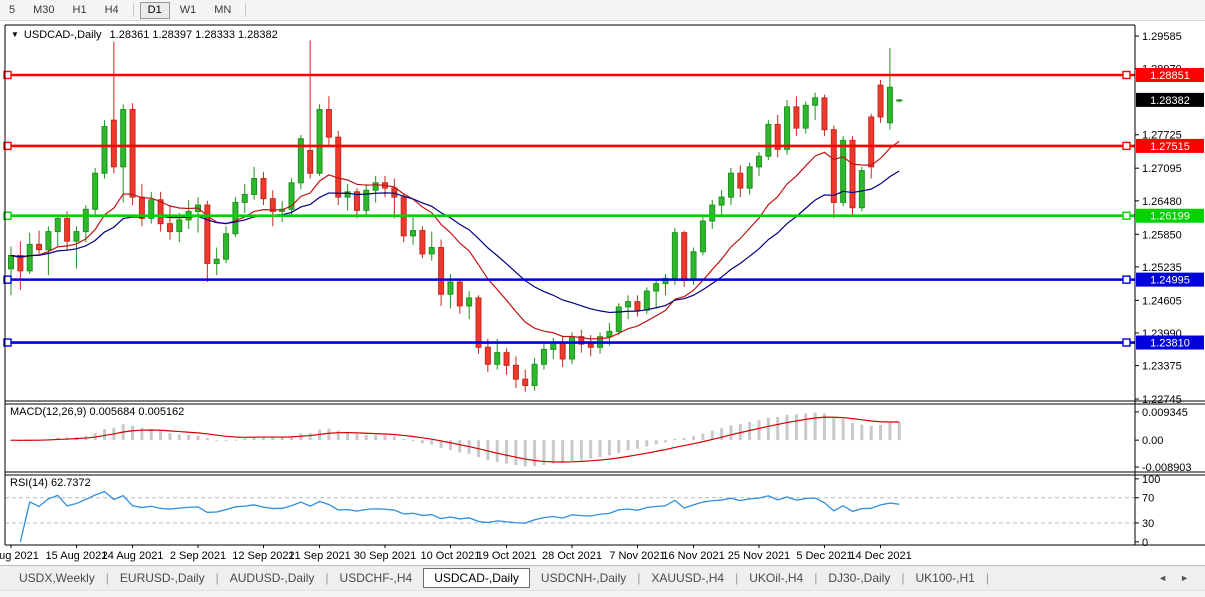 Image resolution: width=1205 pixels, height=597 pixels. What do you see at coordinates (1184, 578) in the screenshot?
I see `tabs-scroll-right-icon: ►` at bounding box center [1184, 578].